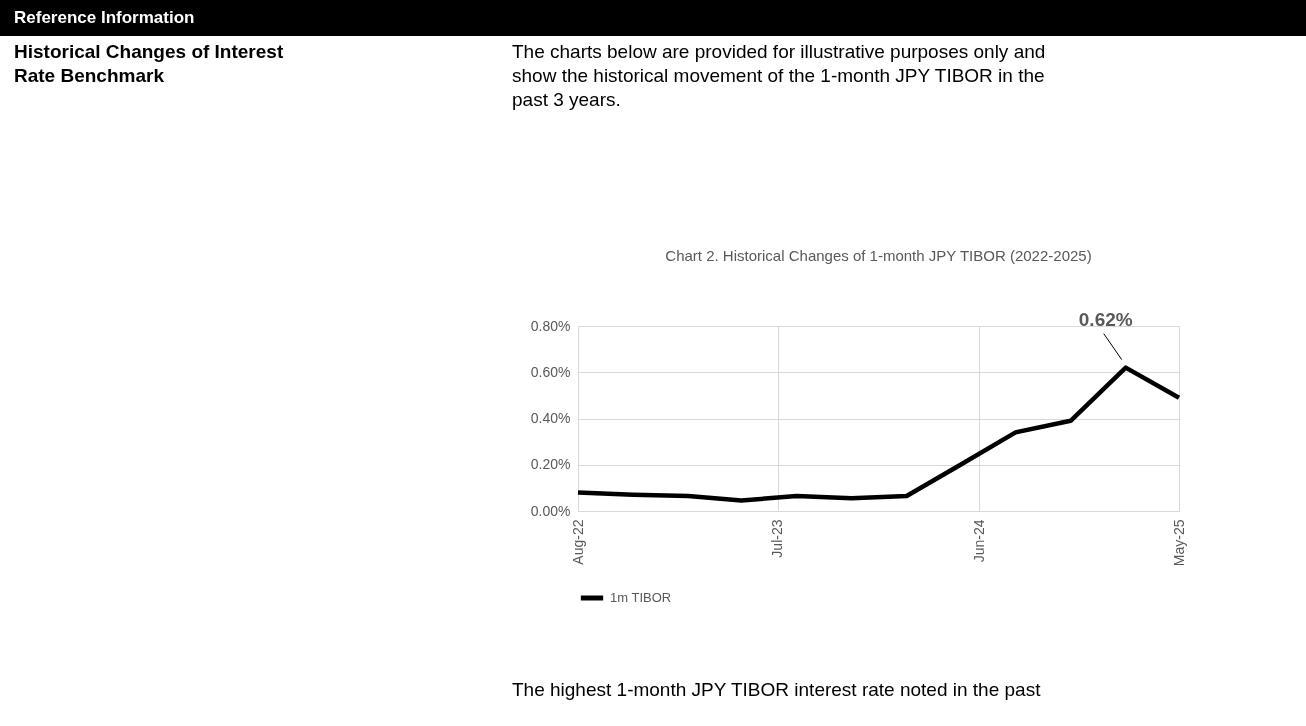  I want to click on x-tick-label: Jul-23, so click(777, 538).